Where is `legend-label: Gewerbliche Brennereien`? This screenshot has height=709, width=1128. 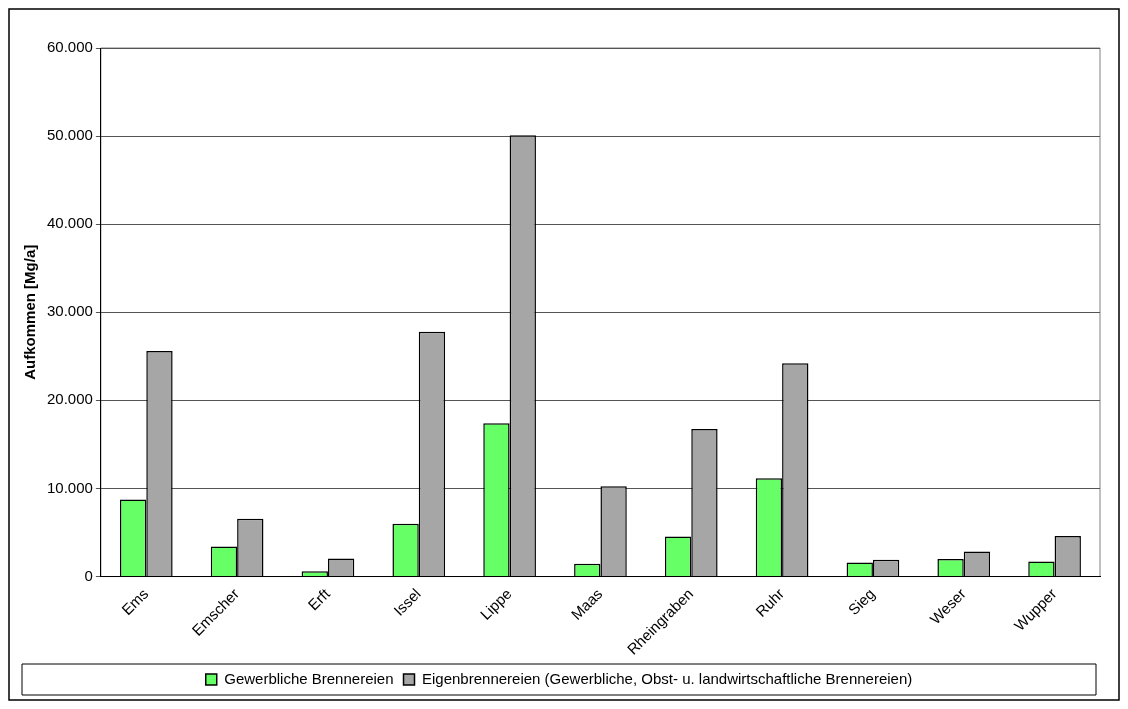 legend-label: Gewerbliche Brennereien is located at coordinates (309, 678).